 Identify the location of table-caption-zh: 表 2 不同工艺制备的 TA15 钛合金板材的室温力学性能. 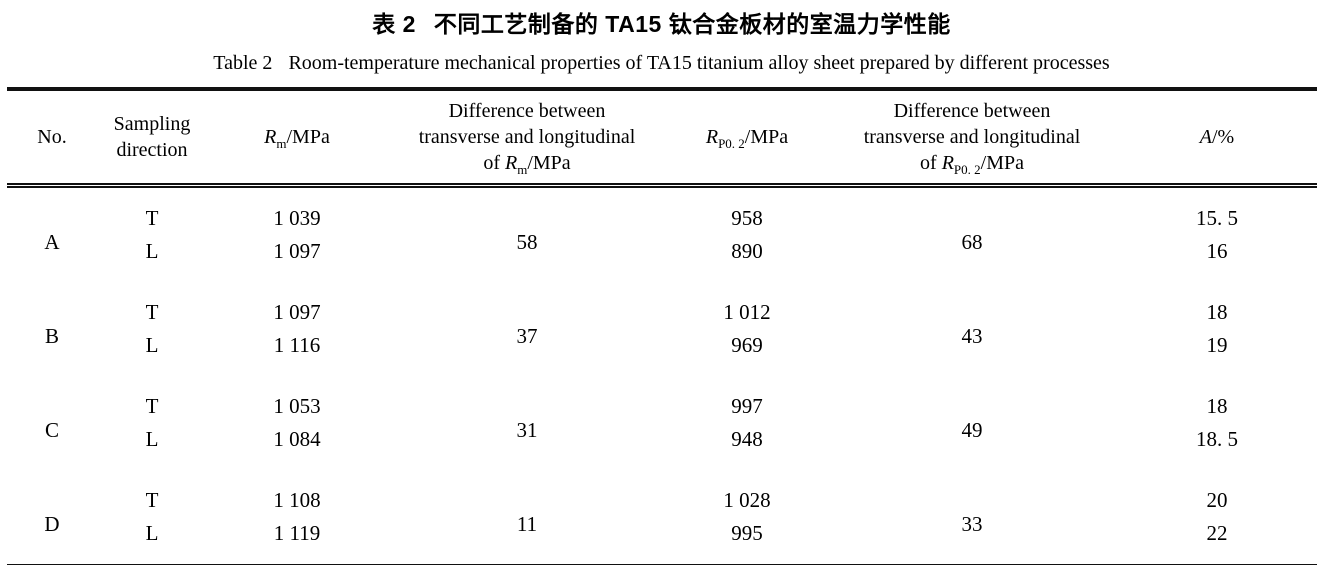
(661, 24).